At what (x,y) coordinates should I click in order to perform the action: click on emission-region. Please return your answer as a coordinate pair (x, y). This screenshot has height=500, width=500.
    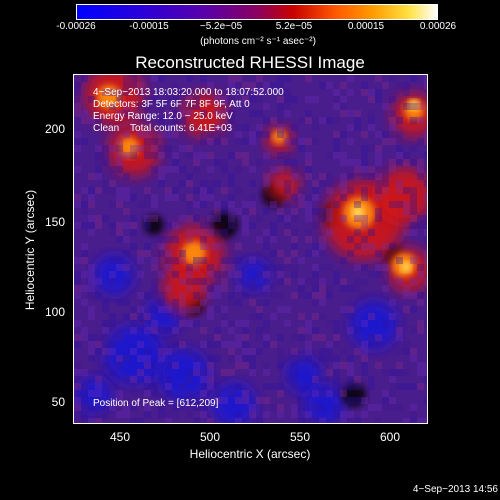
    Looking at the image, I should click on (284, 185).